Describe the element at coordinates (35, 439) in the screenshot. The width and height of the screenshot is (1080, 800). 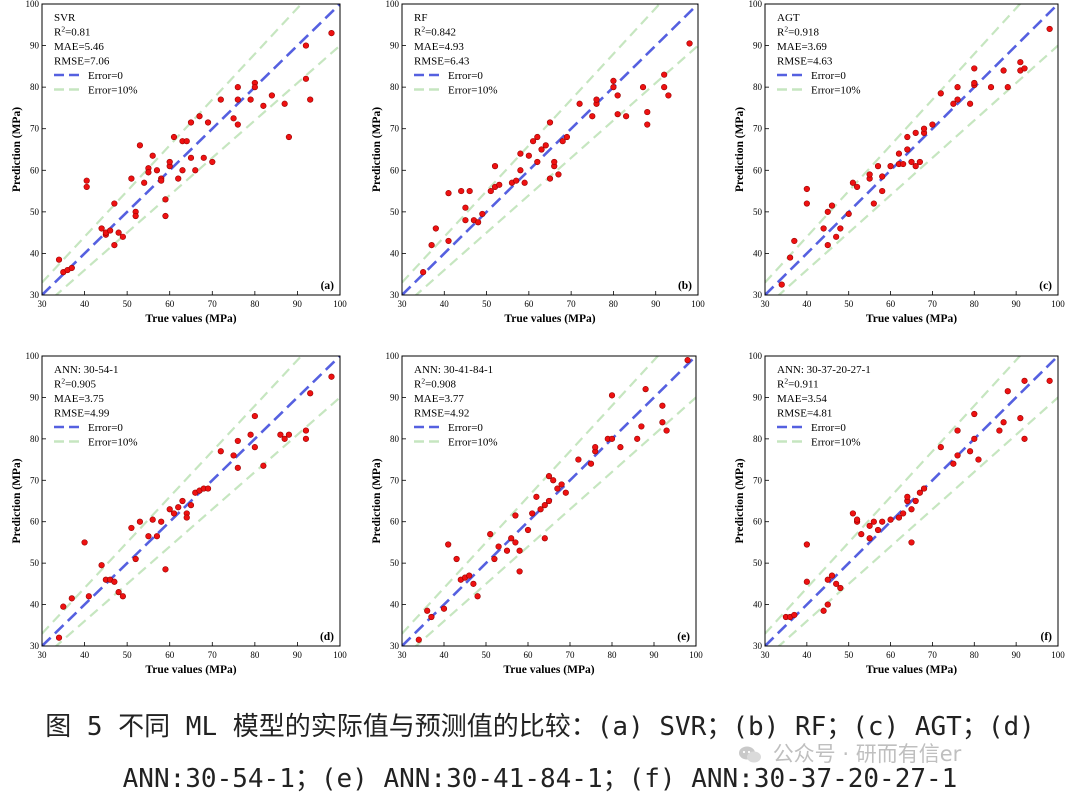
I see `y-tick-label: 80` at that location.